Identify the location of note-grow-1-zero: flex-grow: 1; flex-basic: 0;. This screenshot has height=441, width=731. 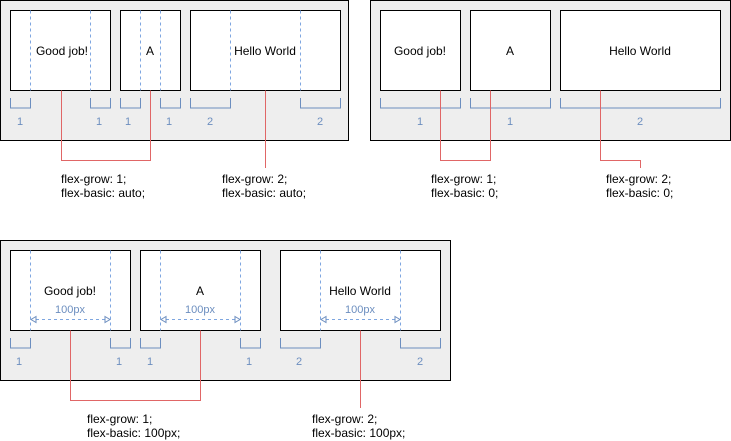
(464, 186).